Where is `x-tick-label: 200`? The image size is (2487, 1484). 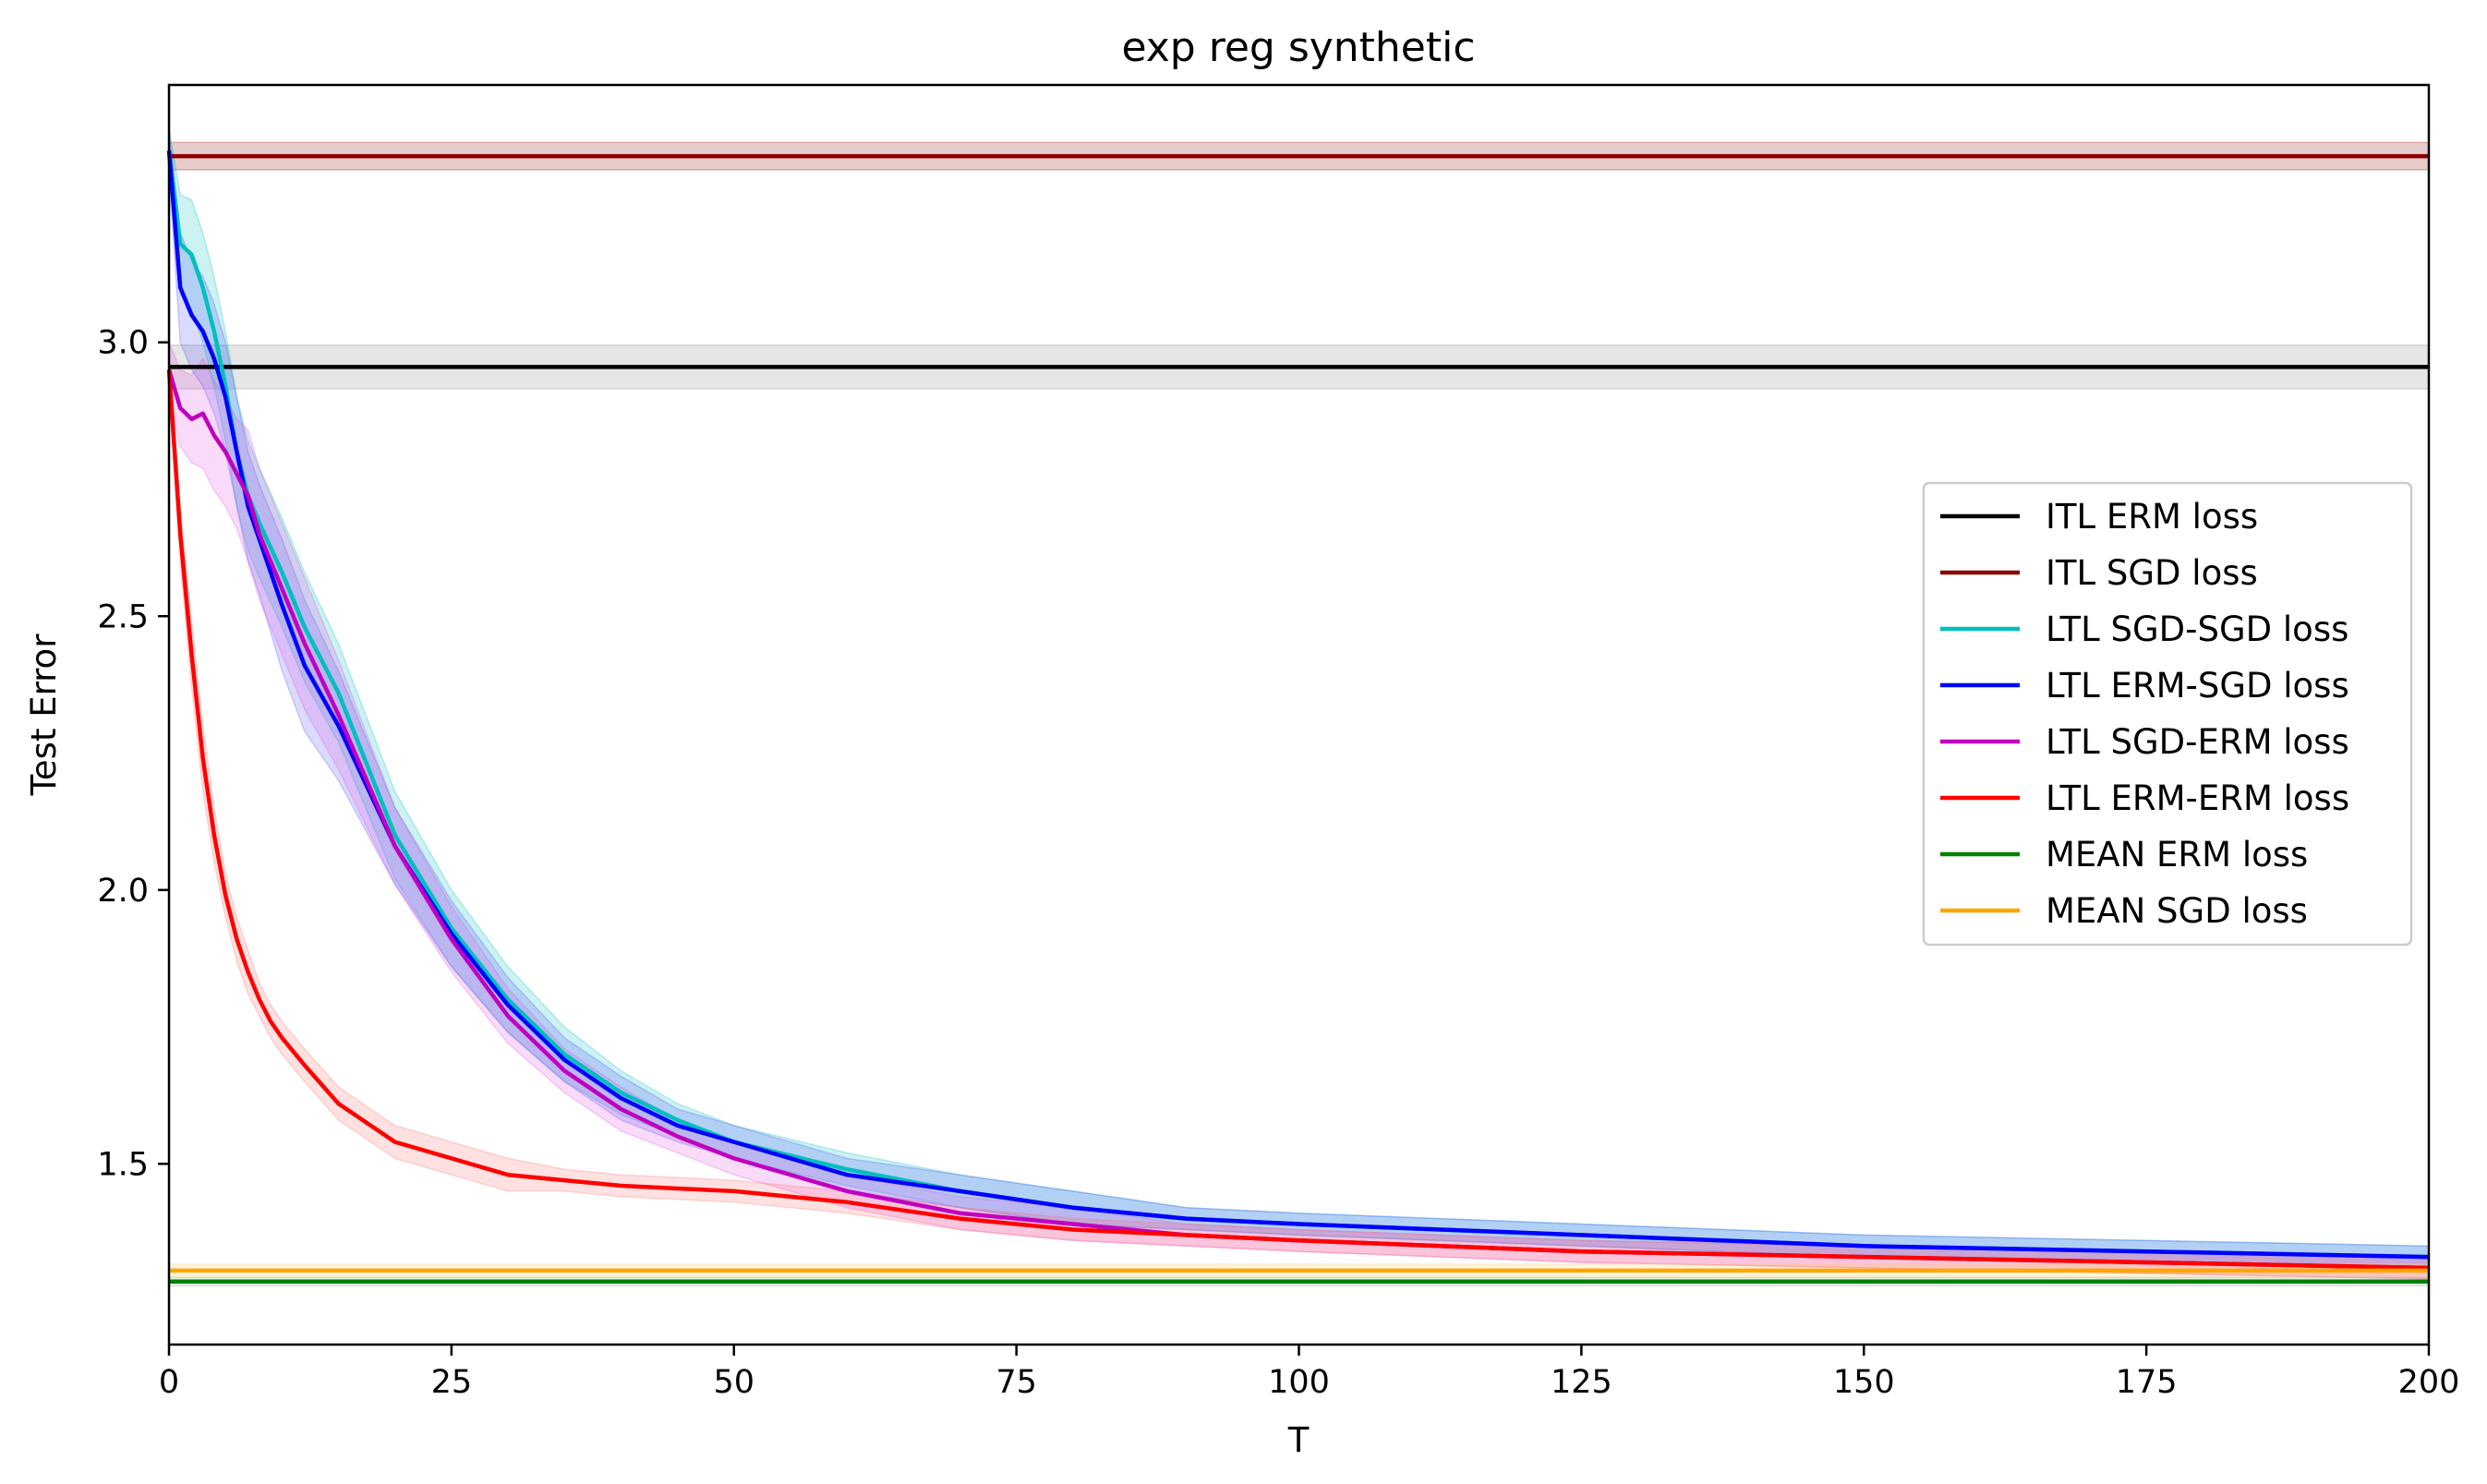
x-tick-label: 200 is located at coordinates (2429, 1382).